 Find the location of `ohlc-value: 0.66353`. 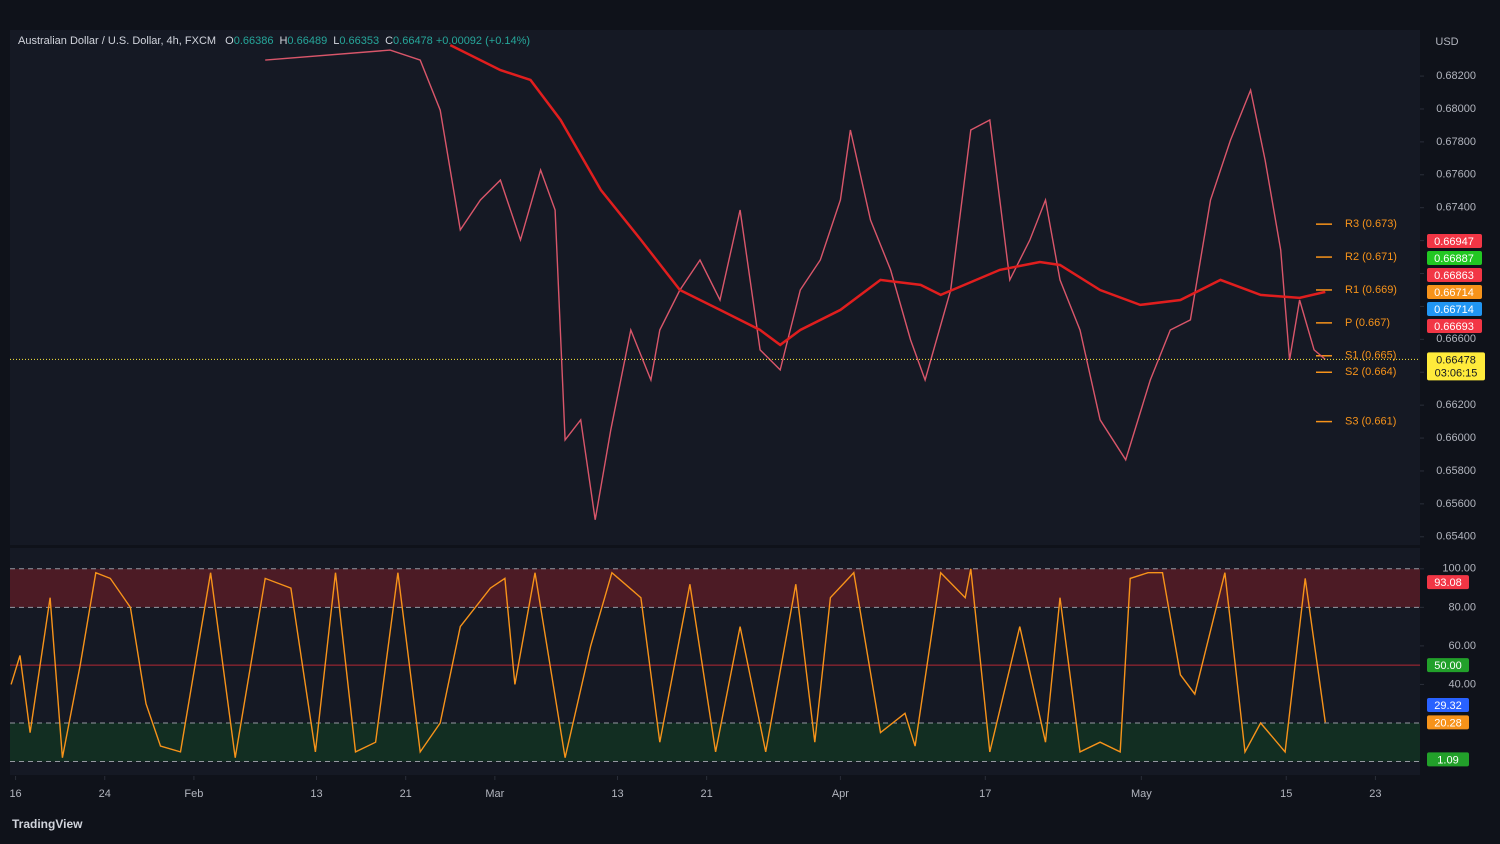

ohlc-value: 0.66353 is located at coordinates (359, 41).